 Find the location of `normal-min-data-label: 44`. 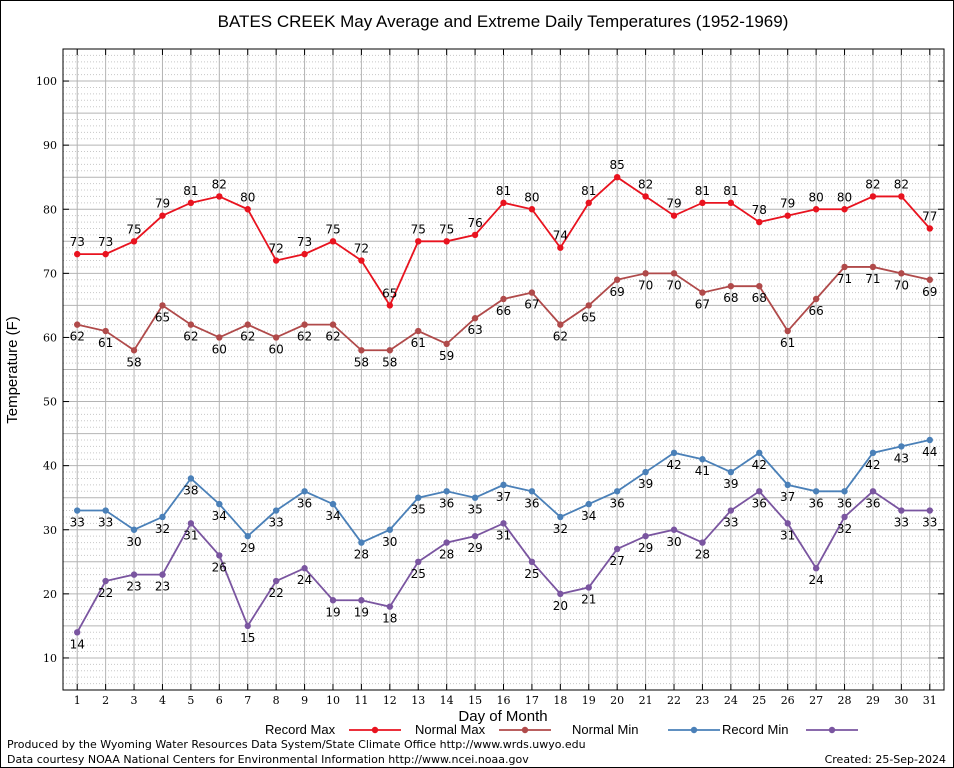

normal-min-data-label: 44 is located at coordinates (929, 452).